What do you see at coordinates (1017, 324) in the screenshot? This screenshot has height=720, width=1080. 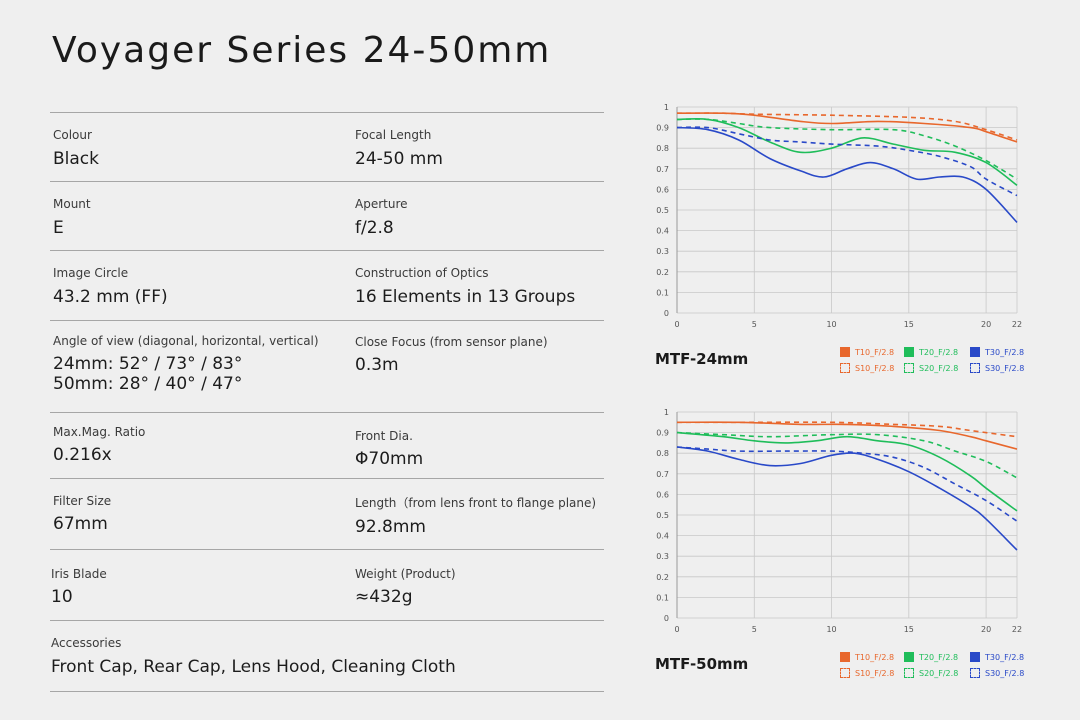 I see `x-tick-label: 22` at bounding box center [1017, 324].